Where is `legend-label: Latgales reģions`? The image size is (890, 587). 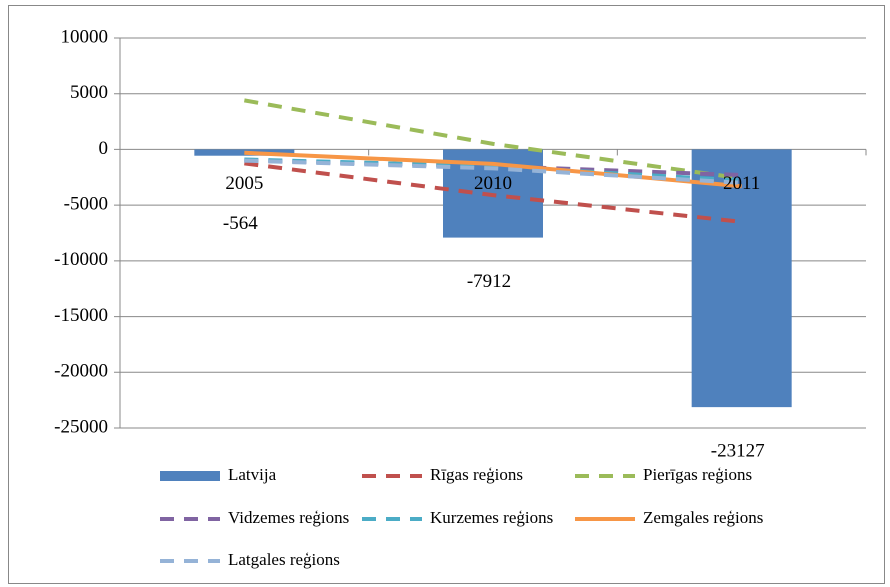
legend-label: Latgales reģions is located at coordinates (284, 559).